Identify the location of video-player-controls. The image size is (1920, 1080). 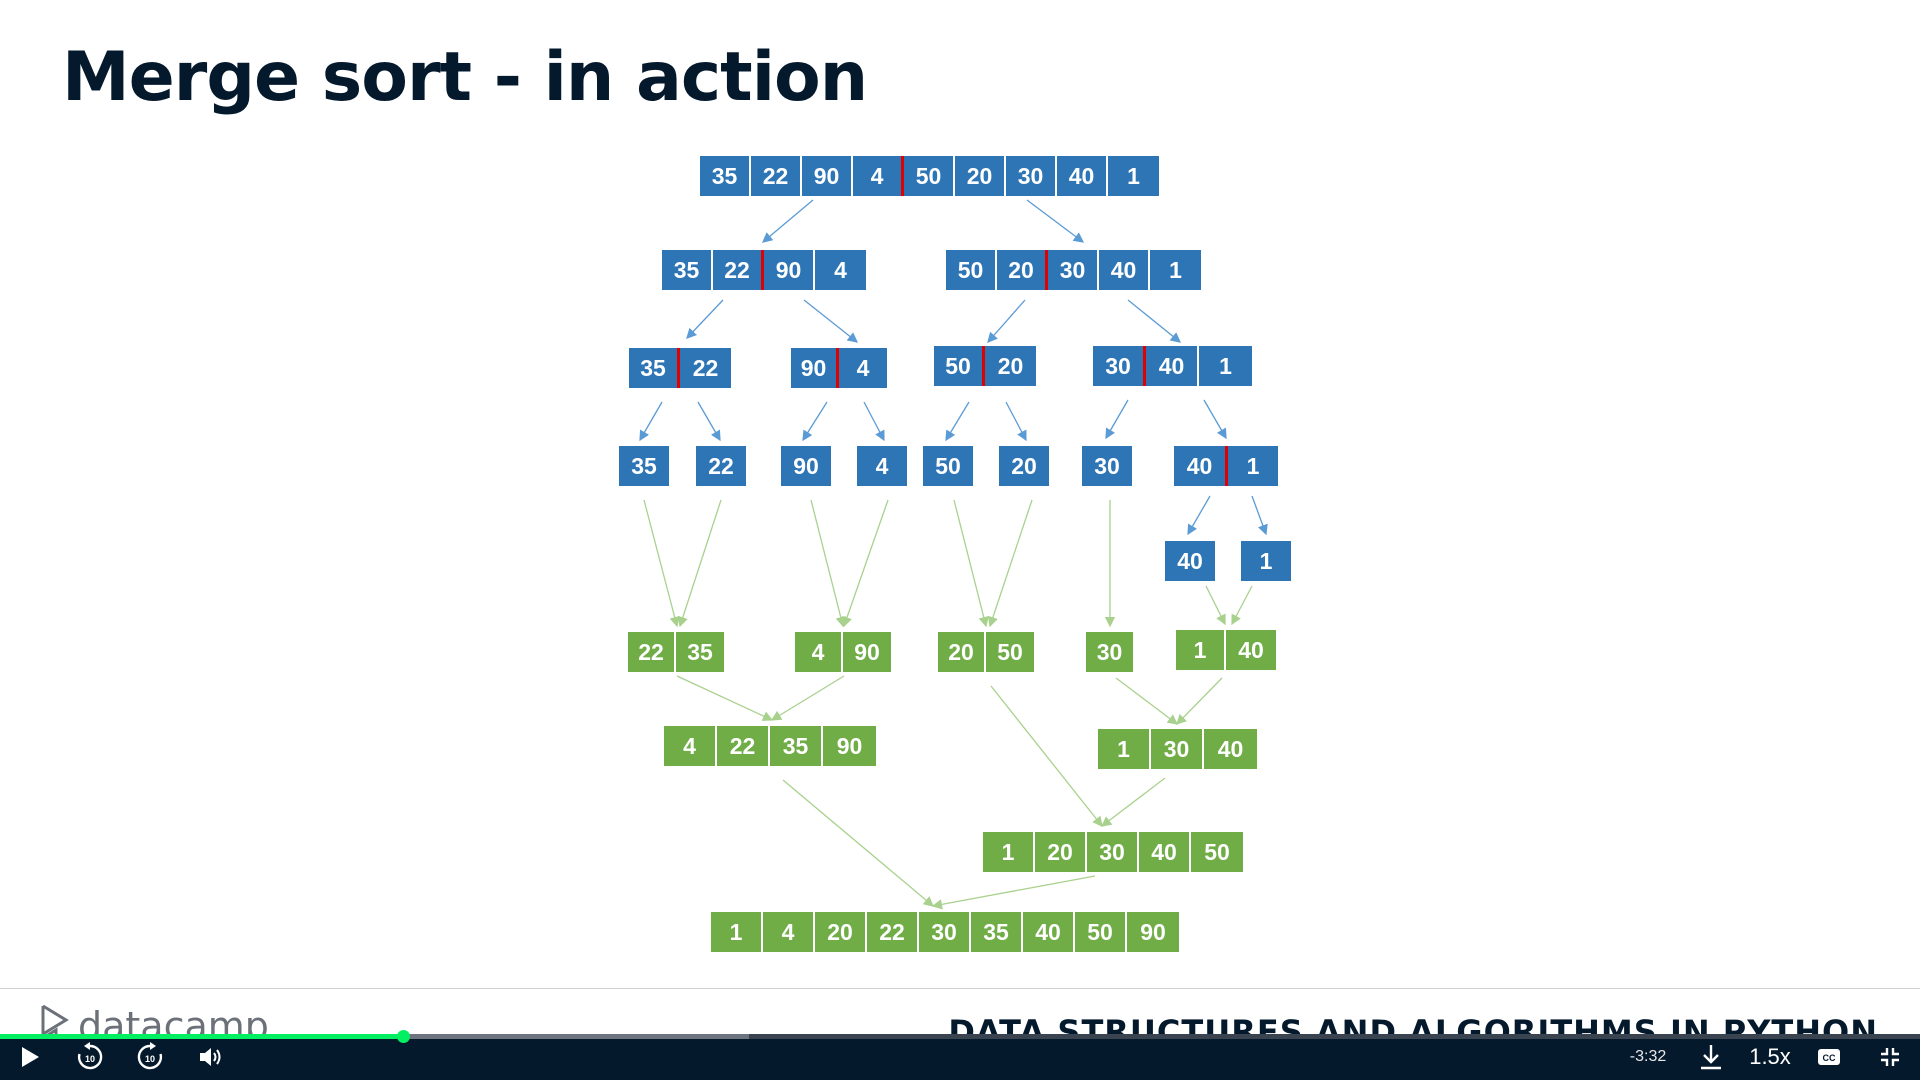
(960, 1058).